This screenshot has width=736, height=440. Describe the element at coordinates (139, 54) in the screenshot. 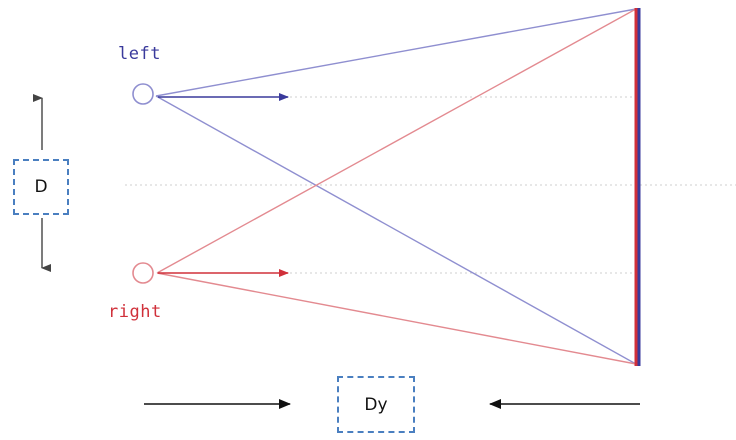

I see `left-eye-label: left` at that location.